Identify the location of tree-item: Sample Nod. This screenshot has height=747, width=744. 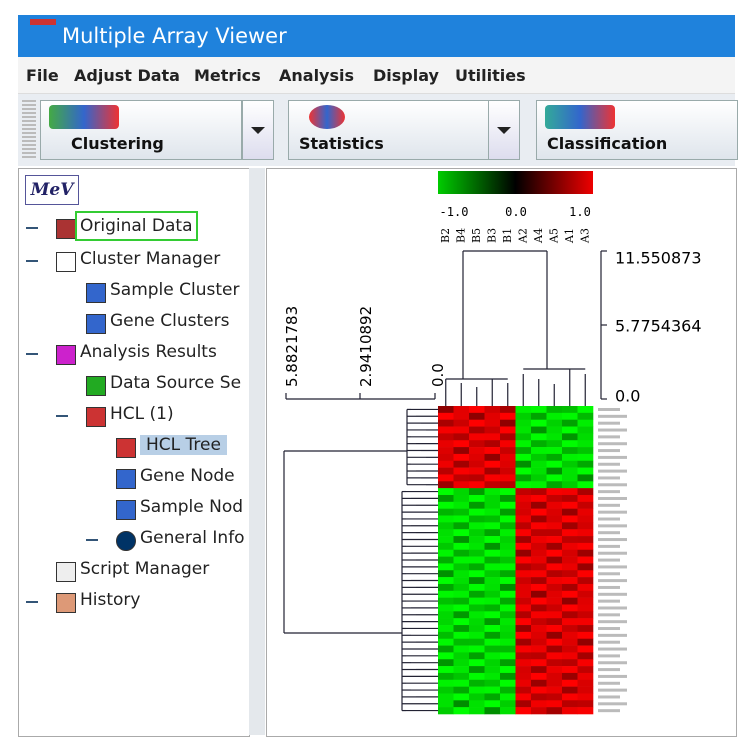
(192, 507).